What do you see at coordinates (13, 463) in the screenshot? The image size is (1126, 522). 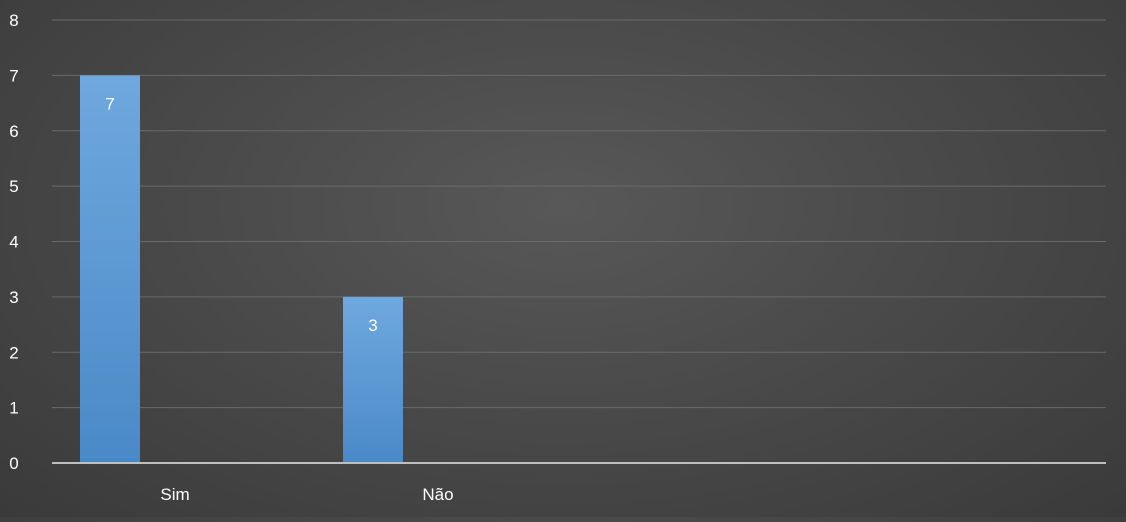 I see `y-tick-label: 0` at bounding box center [13, 463].